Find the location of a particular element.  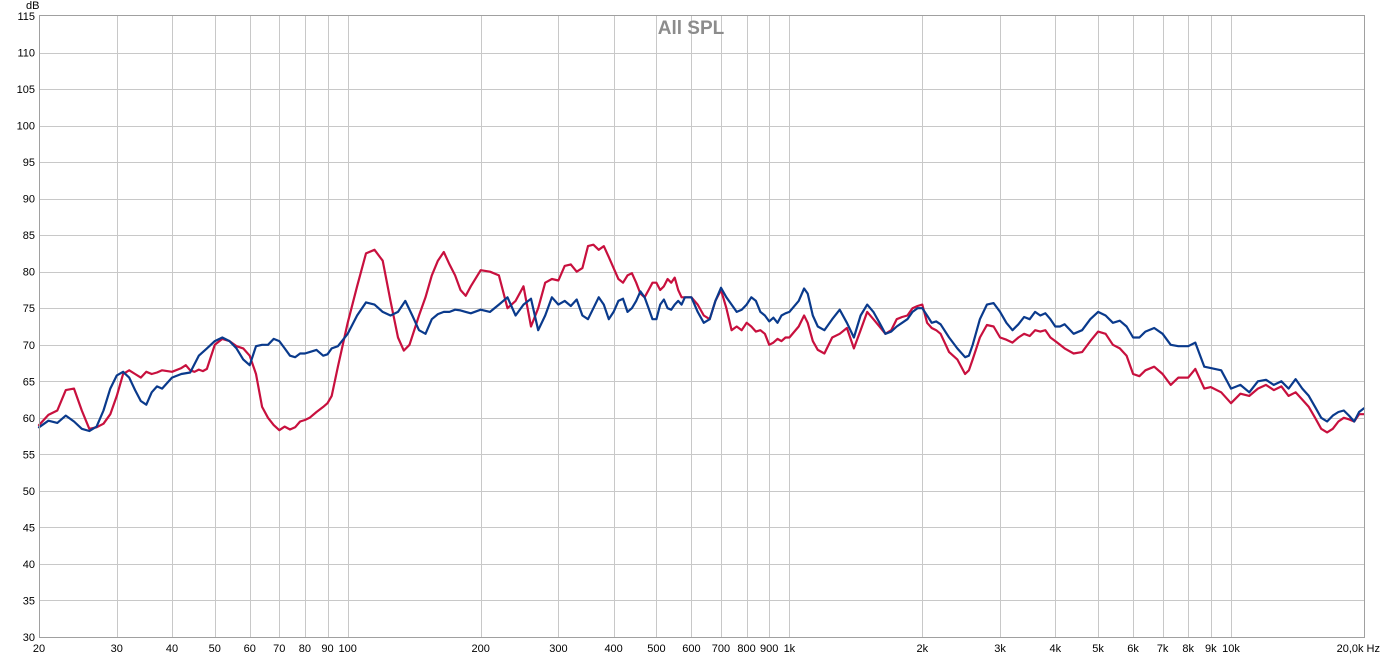

y-tick-label: 40 is located at coordinates (29, 565).